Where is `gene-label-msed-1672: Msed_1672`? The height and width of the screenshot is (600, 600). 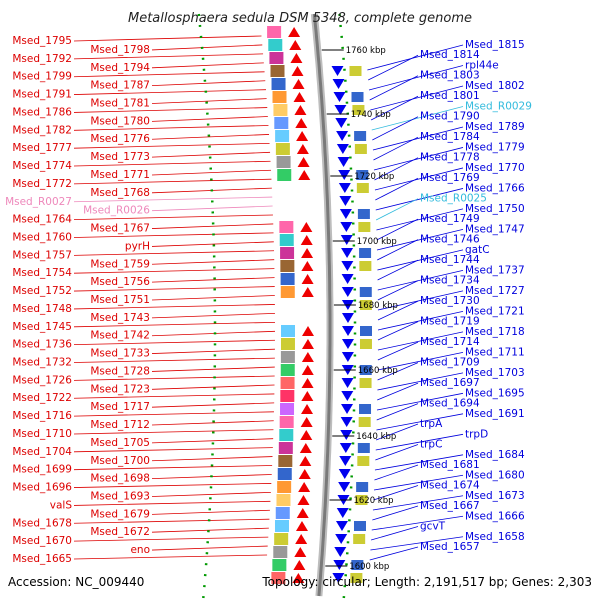
gene-label-msed-1672: Msed_1672 is located at coordinates (120, 532).